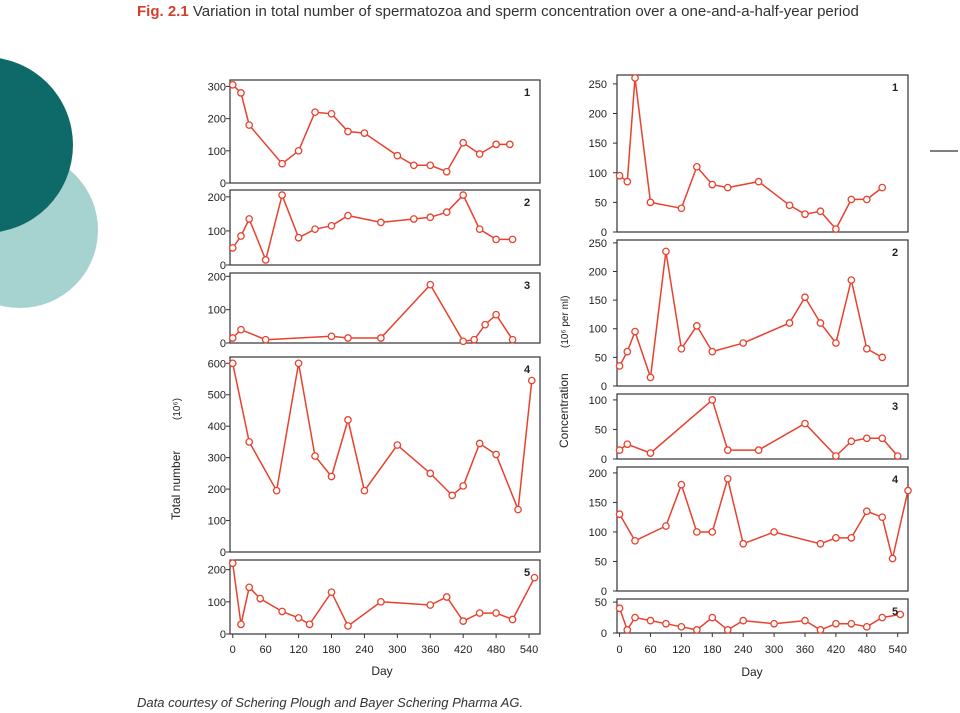 The height and width of the screenshot is (713, 960). I want to click on y-tick-label: 150, so click(598, 144).